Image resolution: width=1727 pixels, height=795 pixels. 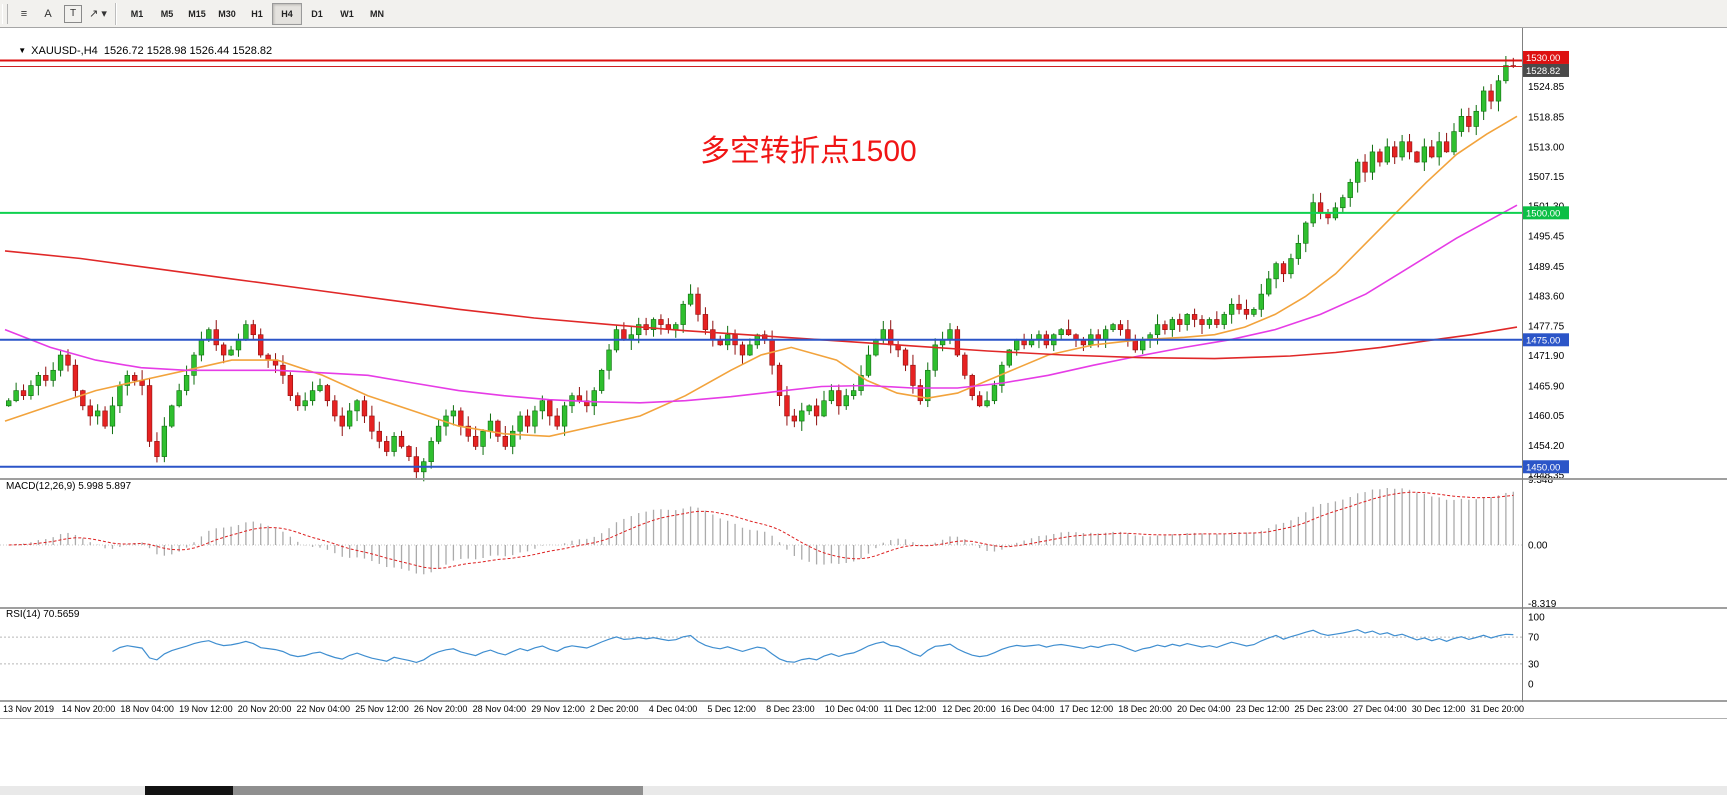 What do you see at coordinates (287, 13) in the screenshot?
I see `timeframe-h4-button: H4` at bounding box center [287, 13].